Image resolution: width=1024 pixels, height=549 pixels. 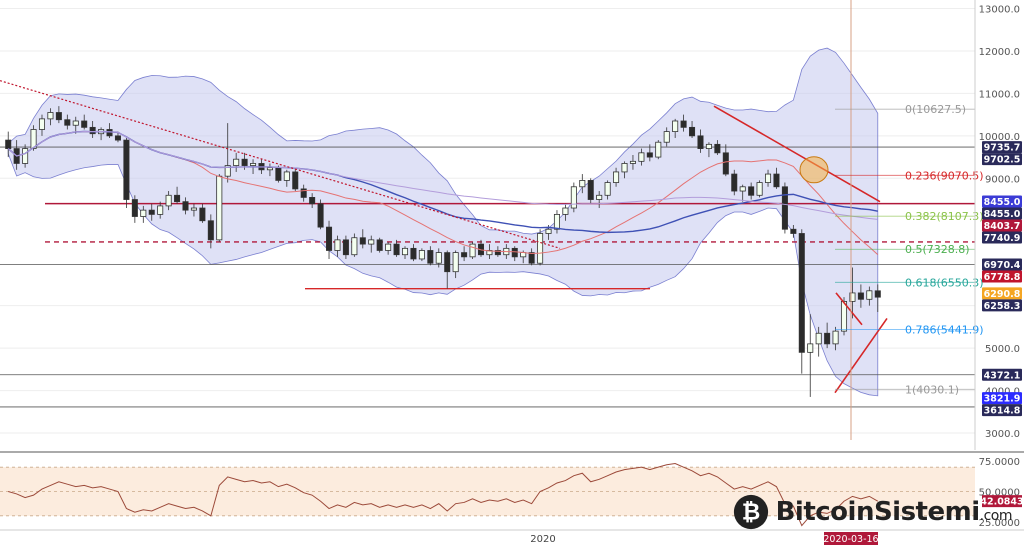 I want to click on price-tag-label: 8403.7, so click(x=1002, y=226).